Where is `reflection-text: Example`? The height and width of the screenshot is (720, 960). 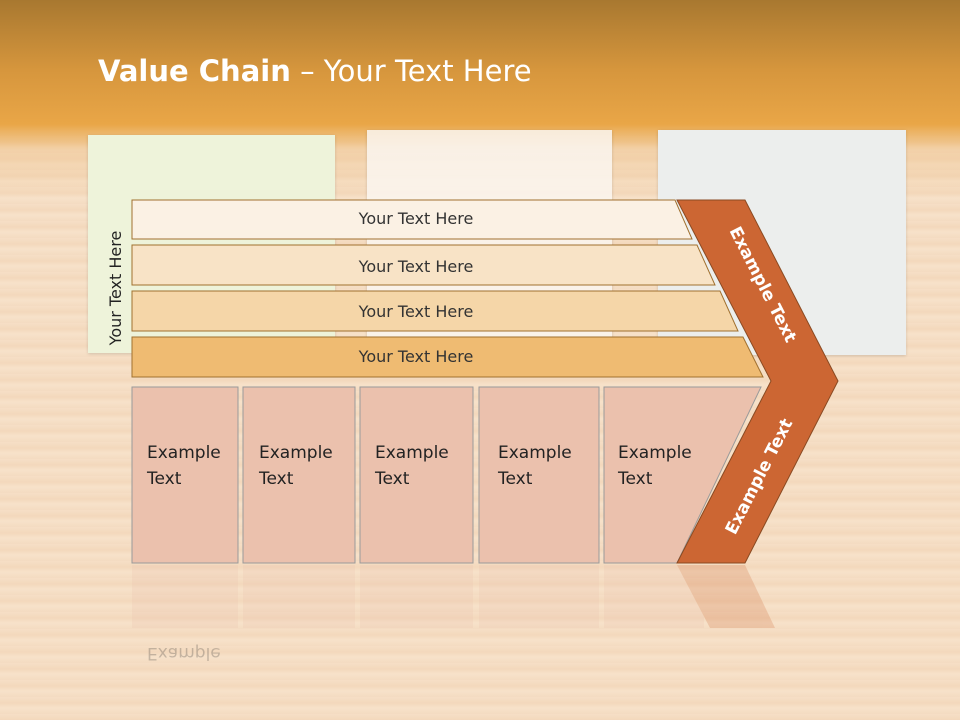
reflection-text: Example is located at coordinates (184, 653).